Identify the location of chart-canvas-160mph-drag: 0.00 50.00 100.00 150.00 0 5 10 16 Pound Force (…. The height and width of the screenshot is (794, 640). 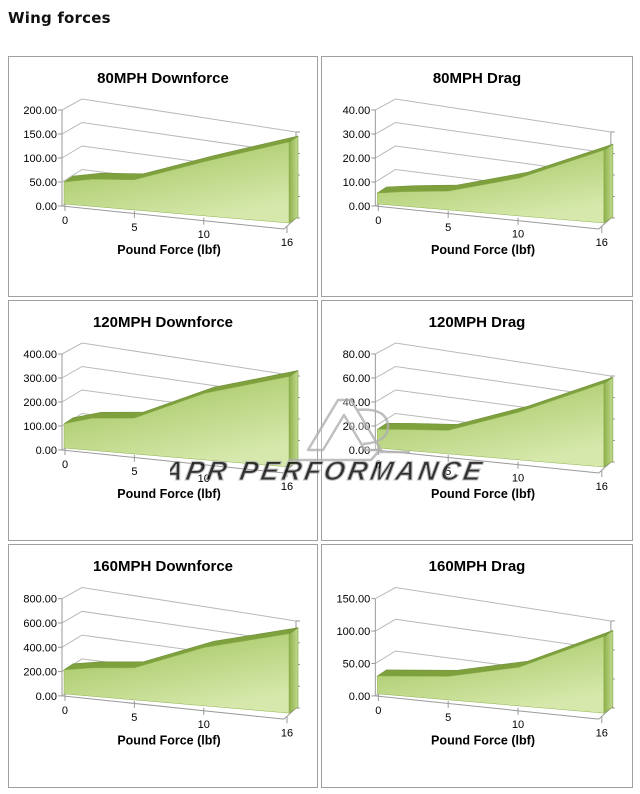
(475, 667).